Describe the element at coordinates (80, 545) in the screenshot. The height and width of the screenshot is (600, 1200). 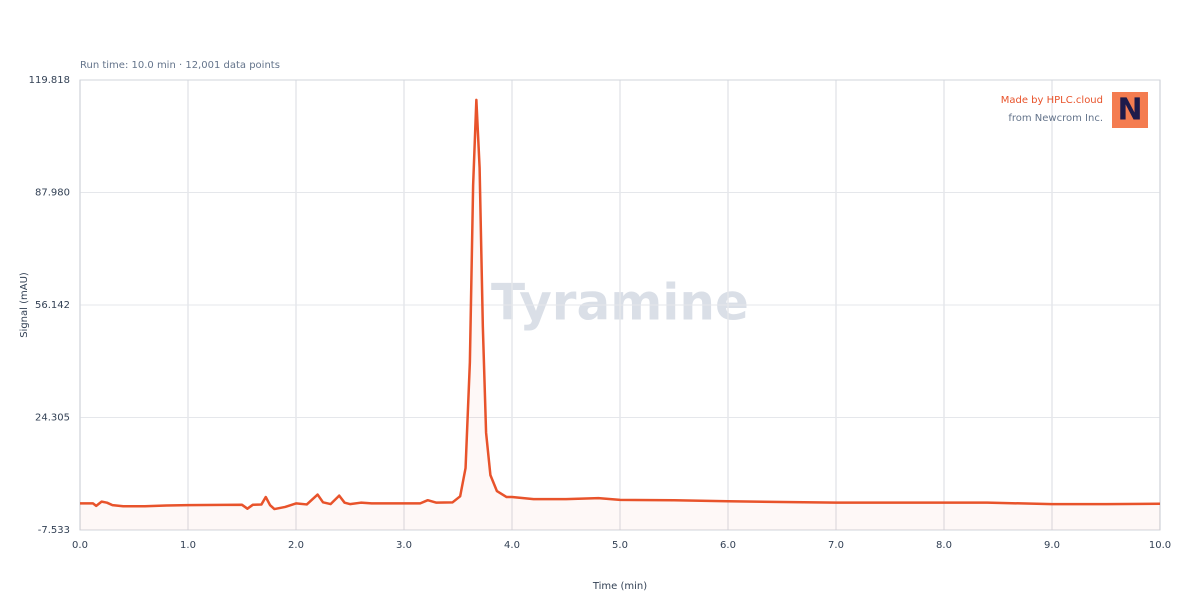
I see `x-tick-label: 0.0` at that location.